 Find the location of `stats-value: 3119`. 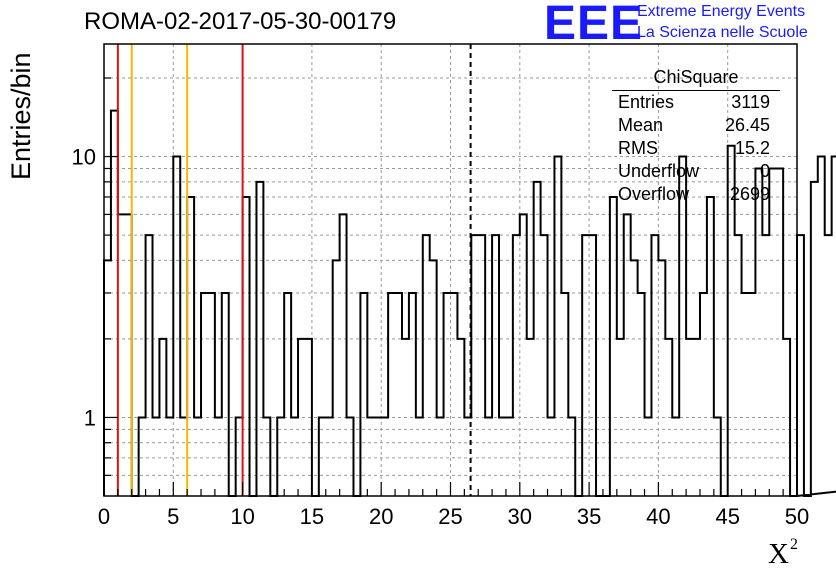

stats-value: 3119 is located at coordinates (750, 102).